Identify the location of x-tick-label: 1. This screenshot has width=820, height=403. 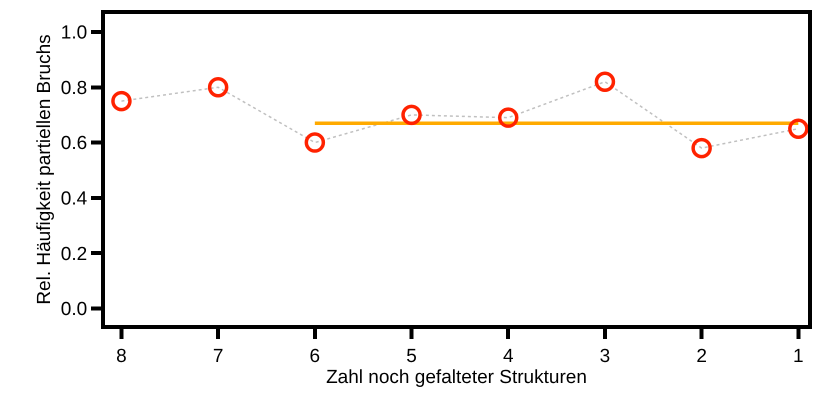
(798, 356).